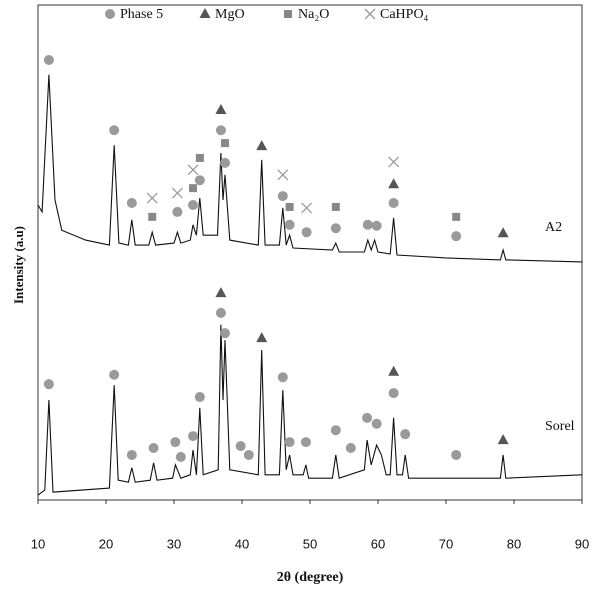 The height and width of the screenshot is (589, 594). Describe the element at coordinates (582, 543) in the screenshot. I see `x-tick-label: 90` at that location.